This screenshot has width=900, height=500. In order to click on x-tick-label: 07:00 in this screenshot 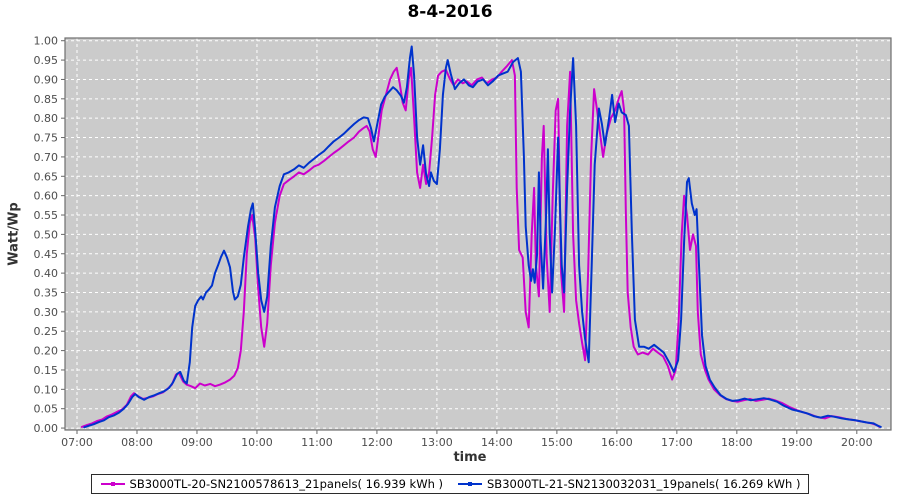, I will do `click(77, 442)`.